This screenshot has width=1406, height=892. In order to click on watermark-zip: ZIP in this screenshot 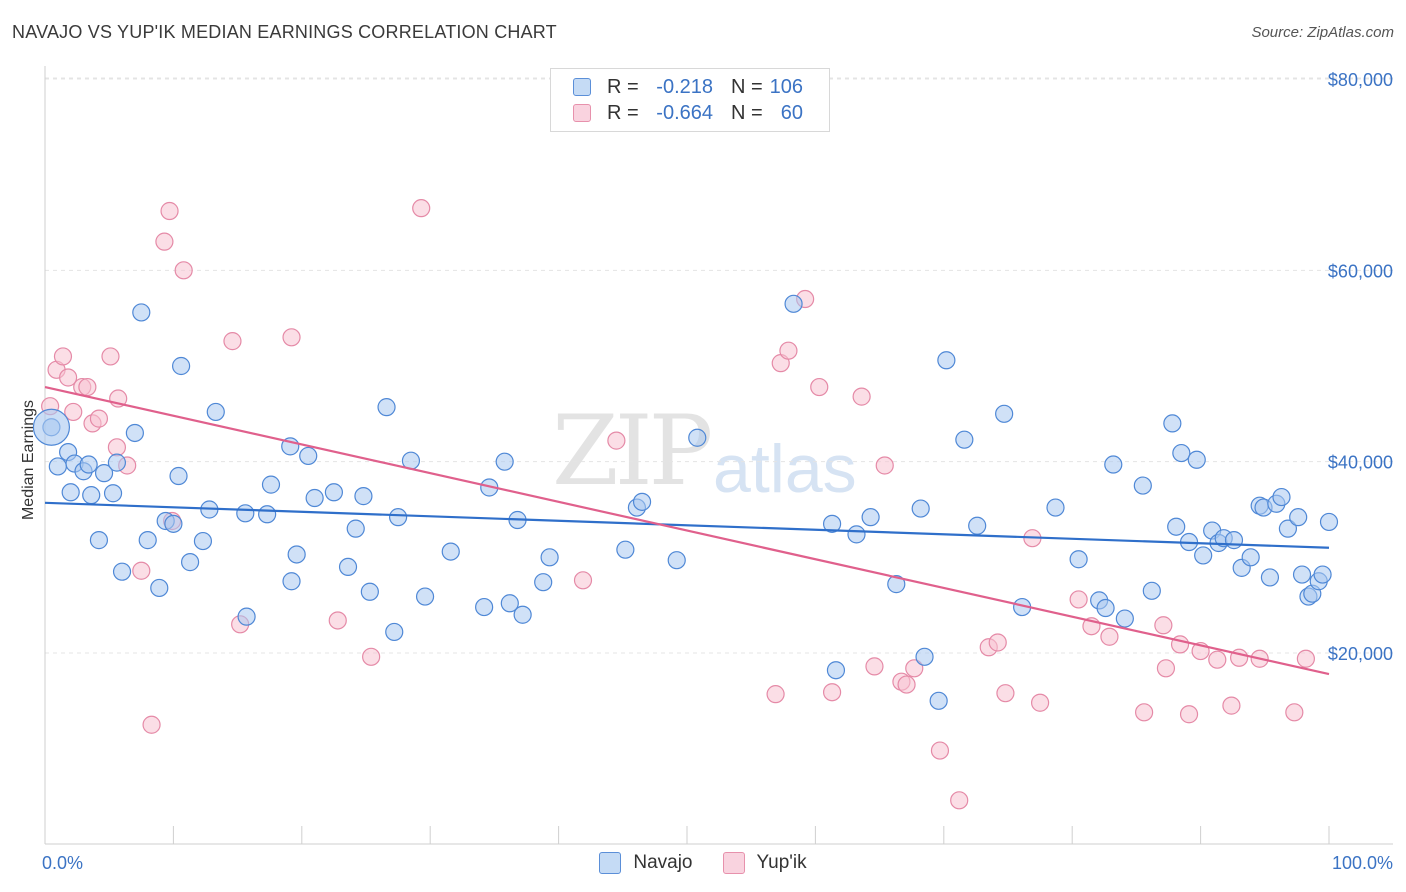, I will do `click(632, 451)`.